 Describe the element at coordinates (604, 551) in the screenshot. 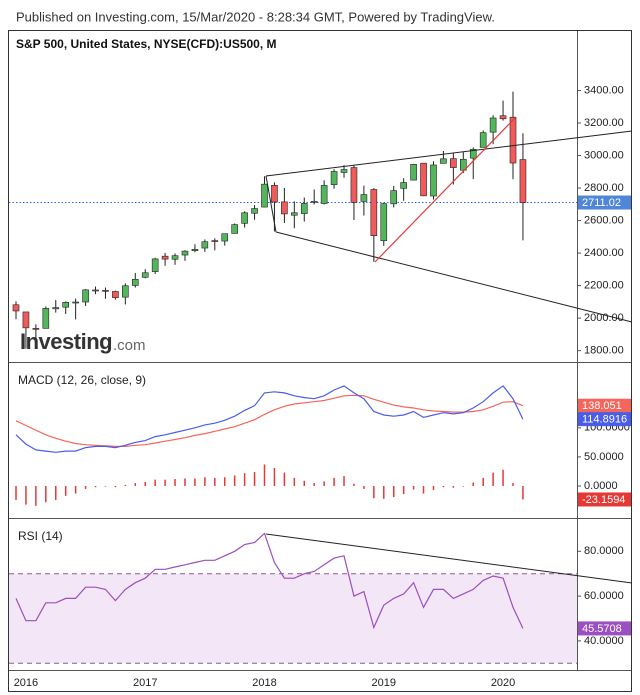

I see `y-tick-label: 80.0000` at that location.